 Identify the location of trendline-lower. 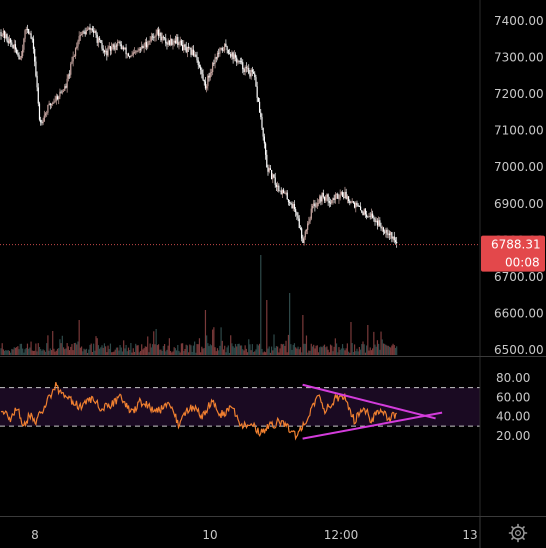
(372, 425).